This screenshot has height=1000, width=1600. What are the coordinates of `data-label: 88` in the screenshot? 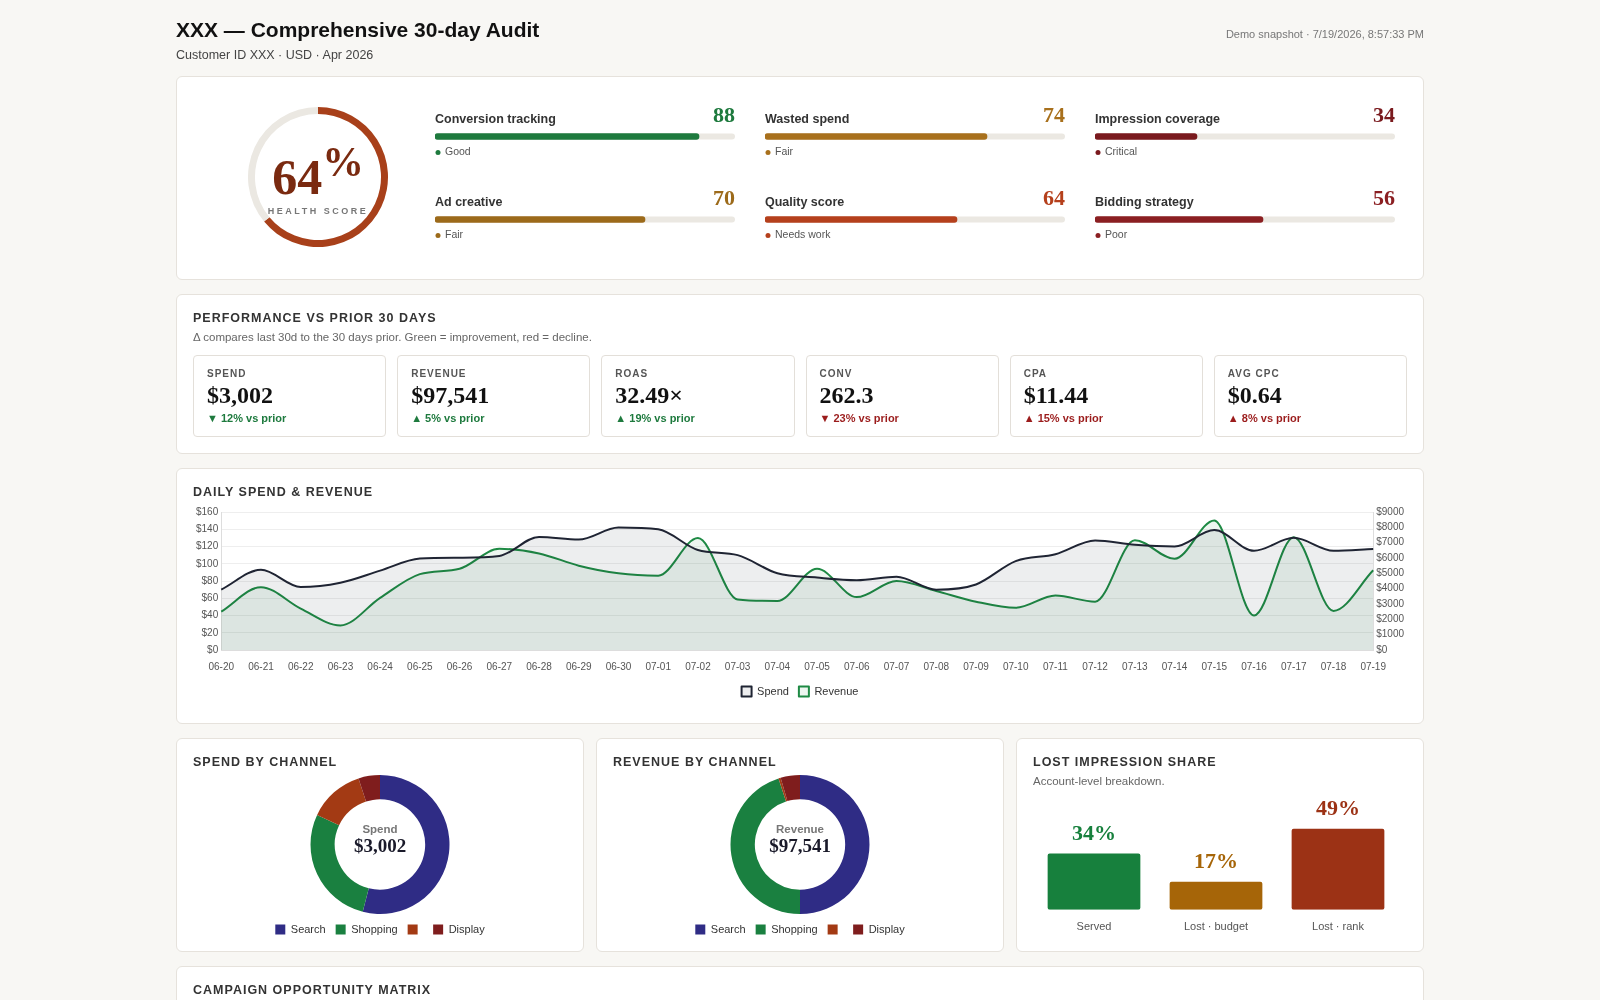 It's located at (724, 115).